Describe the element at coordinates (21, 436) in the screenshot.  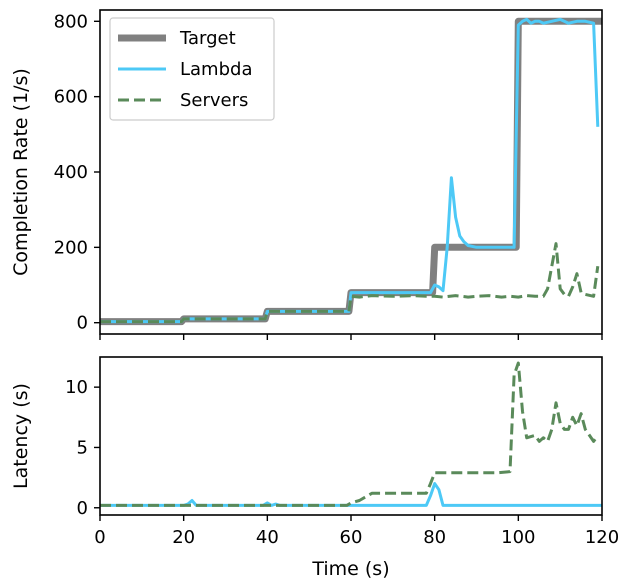
I see `y-axis-label: Latency (s)` at that location.